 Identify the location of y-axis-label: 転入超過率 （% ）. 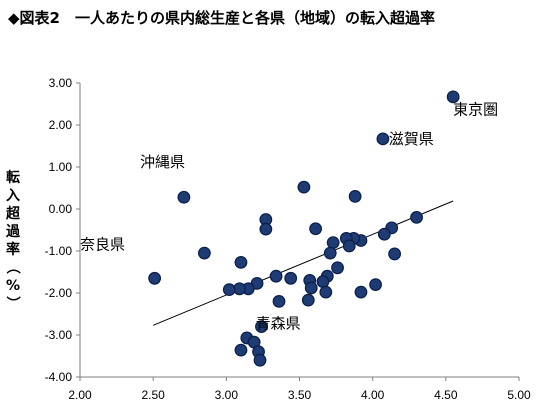
(12, 239).